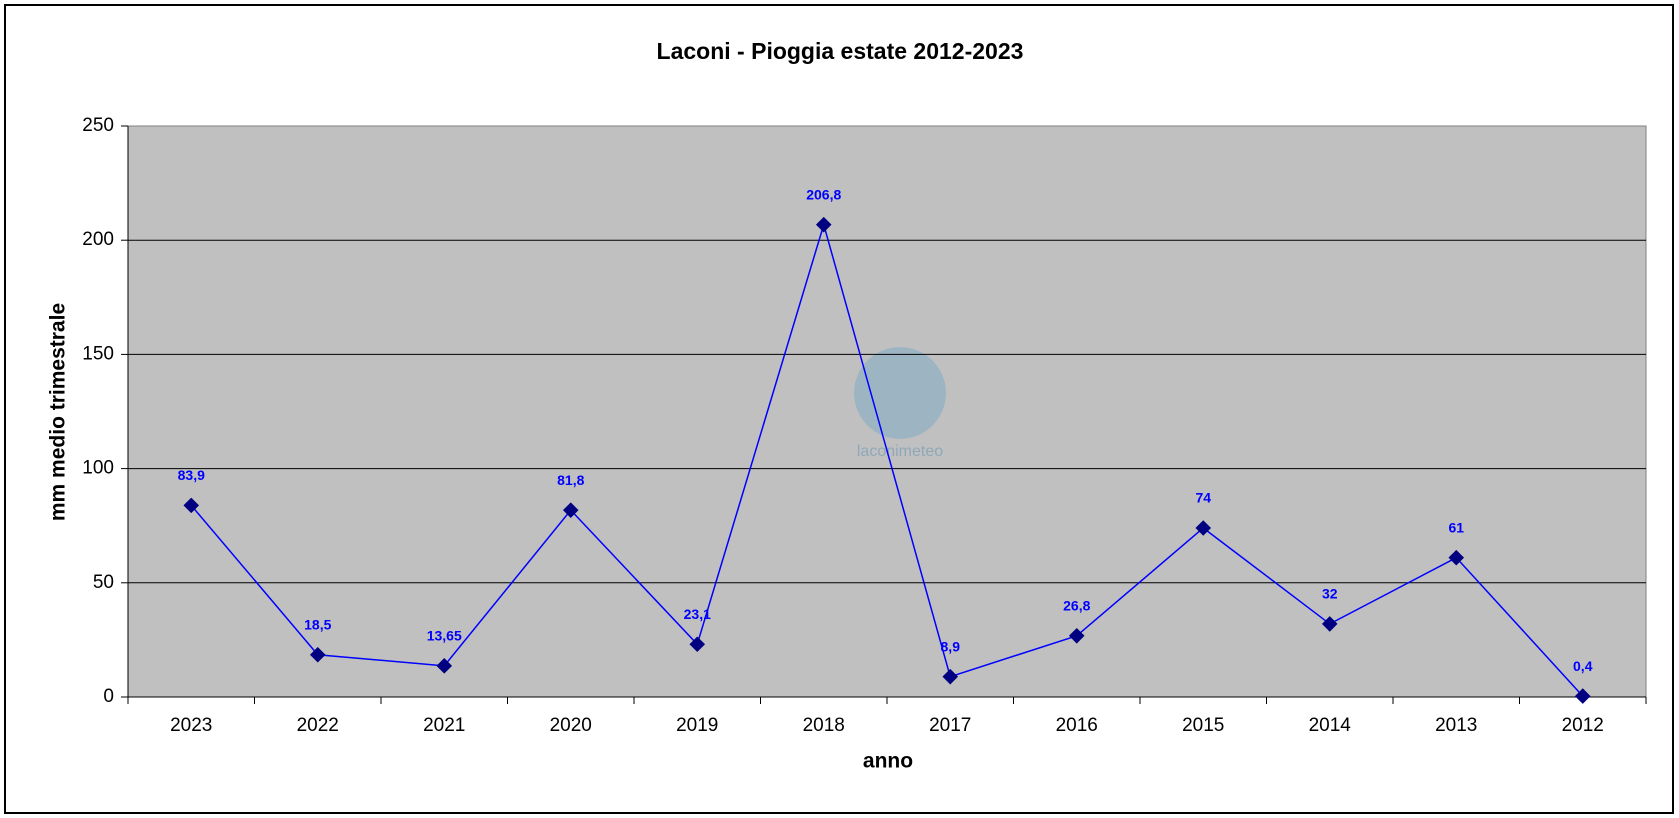  What do you see at coordinates (444, 636) in the screenshot?
I see `data-label: 13,65` at bounding box center [444, 636].